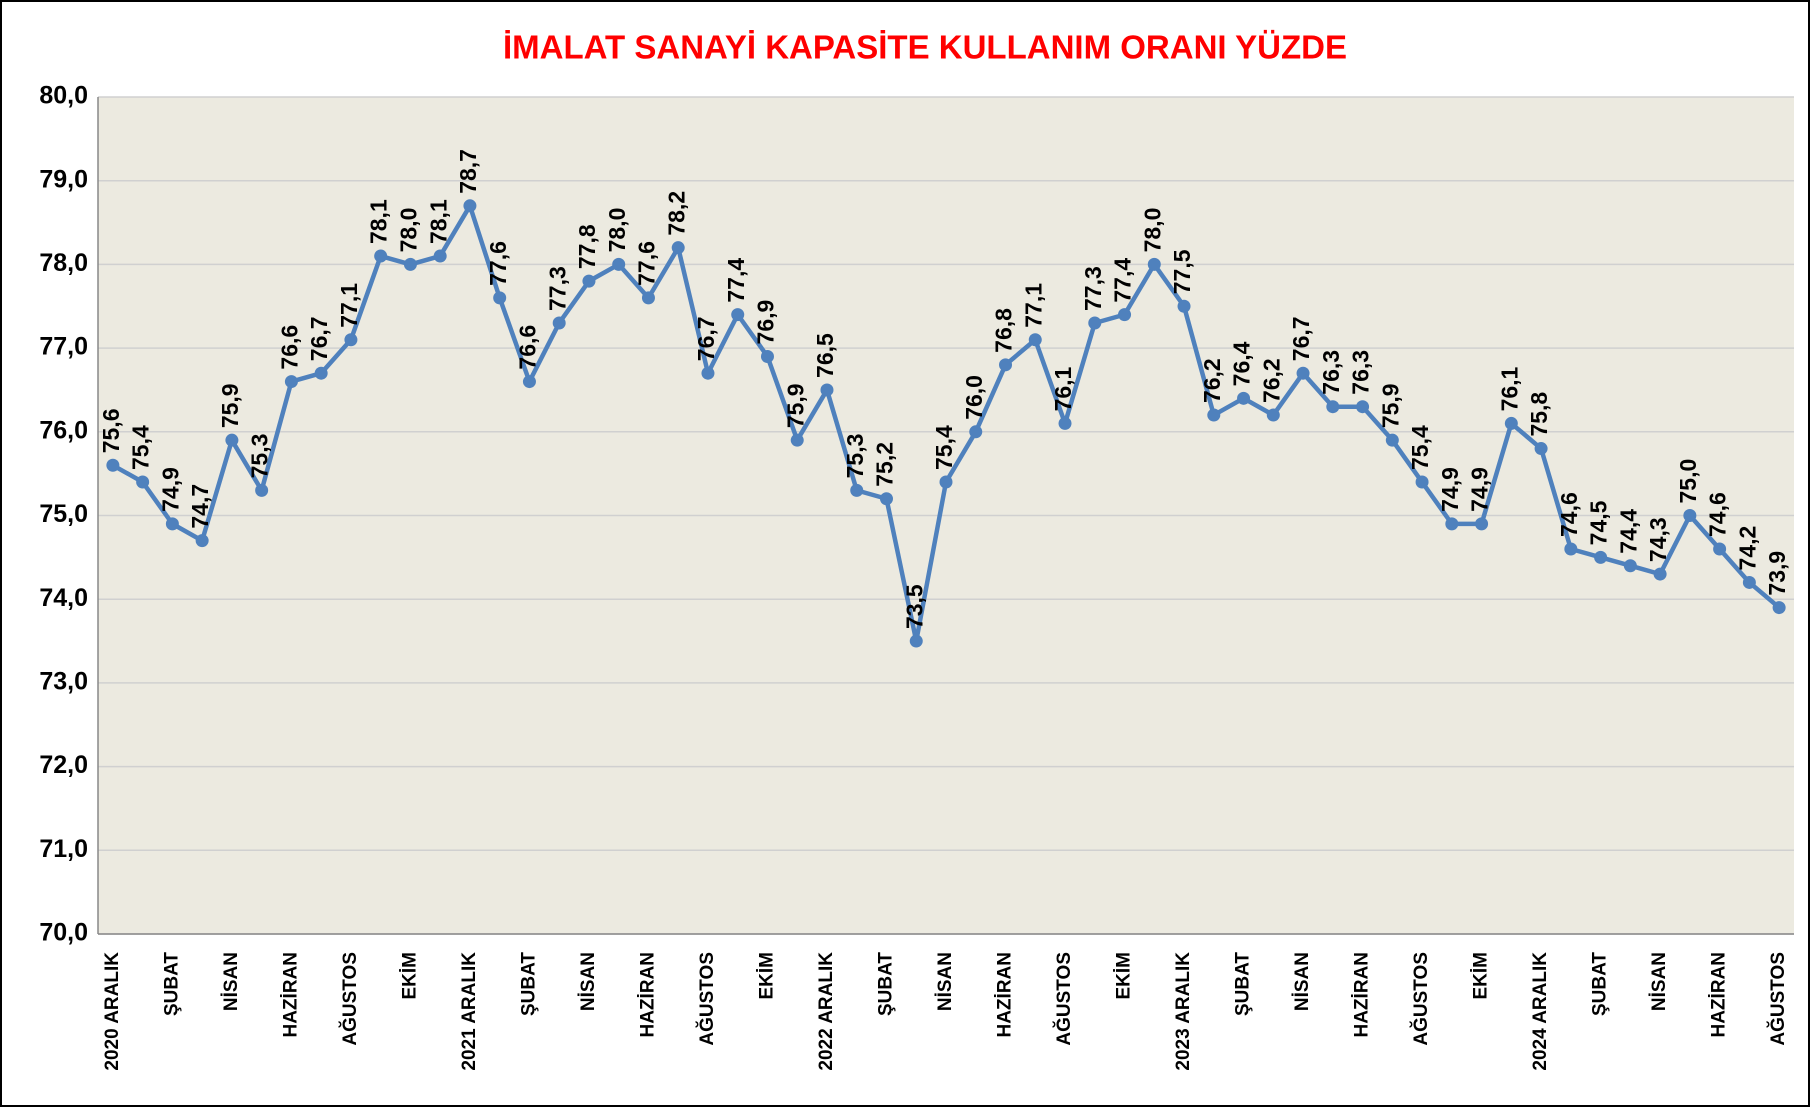  Describe the element at coordinates (63, 849) in the screenshot. I see `y-tick-label: 71,0` at that location.